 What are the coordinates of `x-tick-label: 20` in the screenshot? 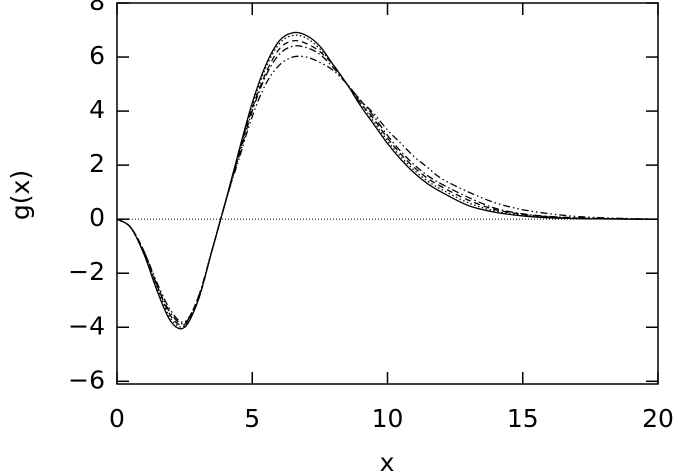 It's located at (658, 418).